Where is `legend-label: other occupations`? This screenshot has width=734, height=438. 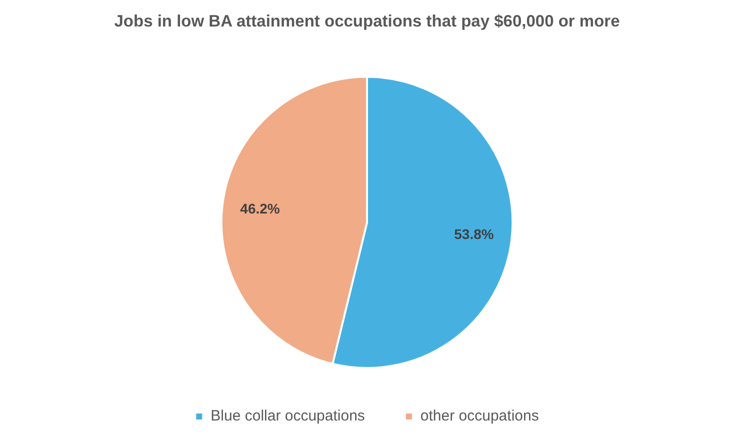
legend-label: other occupations is located at coordinates (479, 416).